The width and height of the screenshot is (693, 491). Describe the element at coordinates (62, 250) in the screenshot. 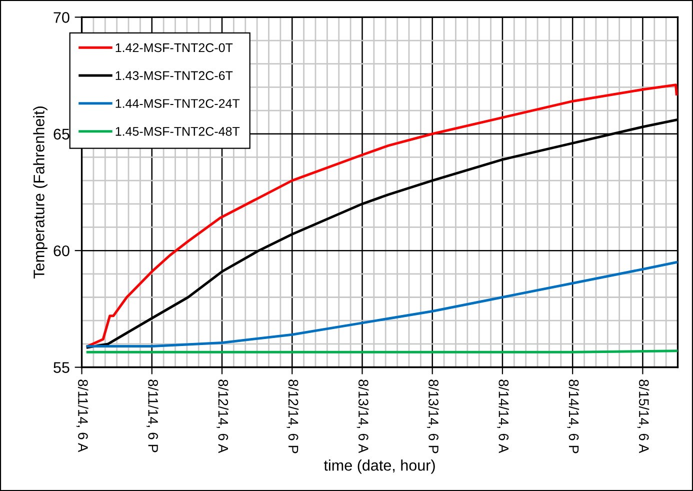

I see `y-tick-label: 60` at that location.